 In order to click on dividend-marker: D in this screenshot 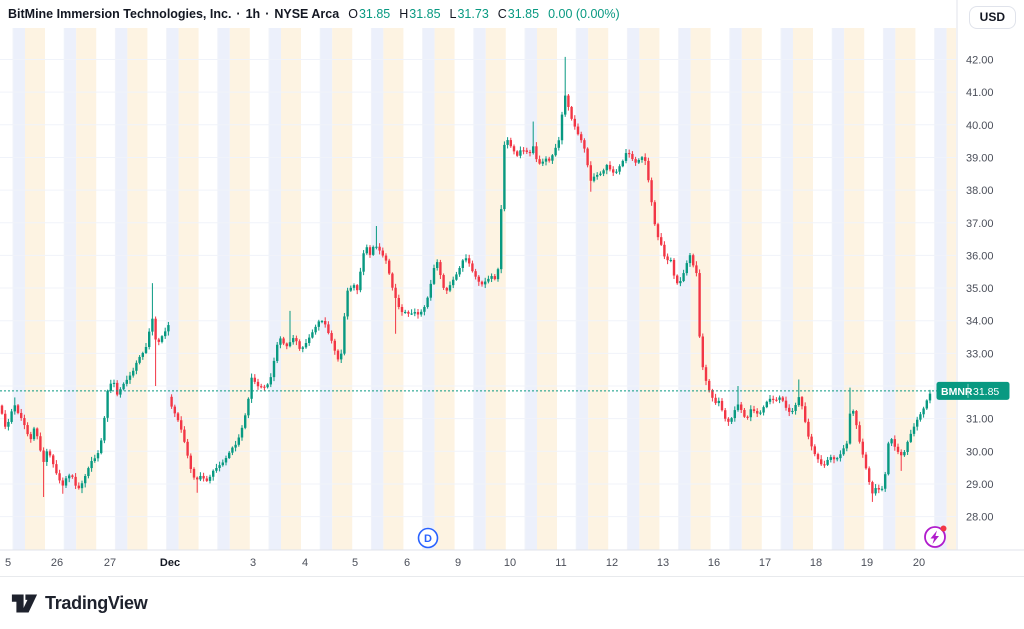, I will do `click(428, 538)`.